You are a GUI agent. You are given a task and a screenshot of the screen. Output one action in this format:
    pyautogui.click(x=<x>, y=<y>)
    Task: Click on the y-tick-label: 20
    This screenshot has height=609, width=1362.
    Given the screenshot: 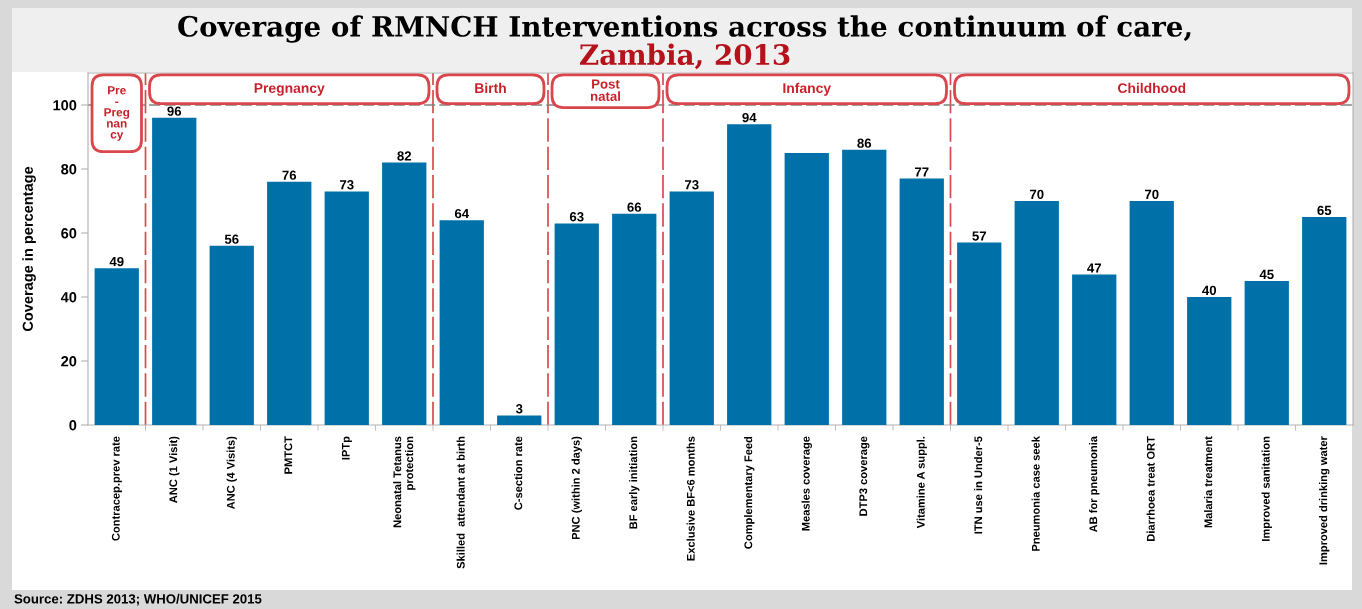 What is the action you would take?
    pyautogui.click(x=69, y=361)
    